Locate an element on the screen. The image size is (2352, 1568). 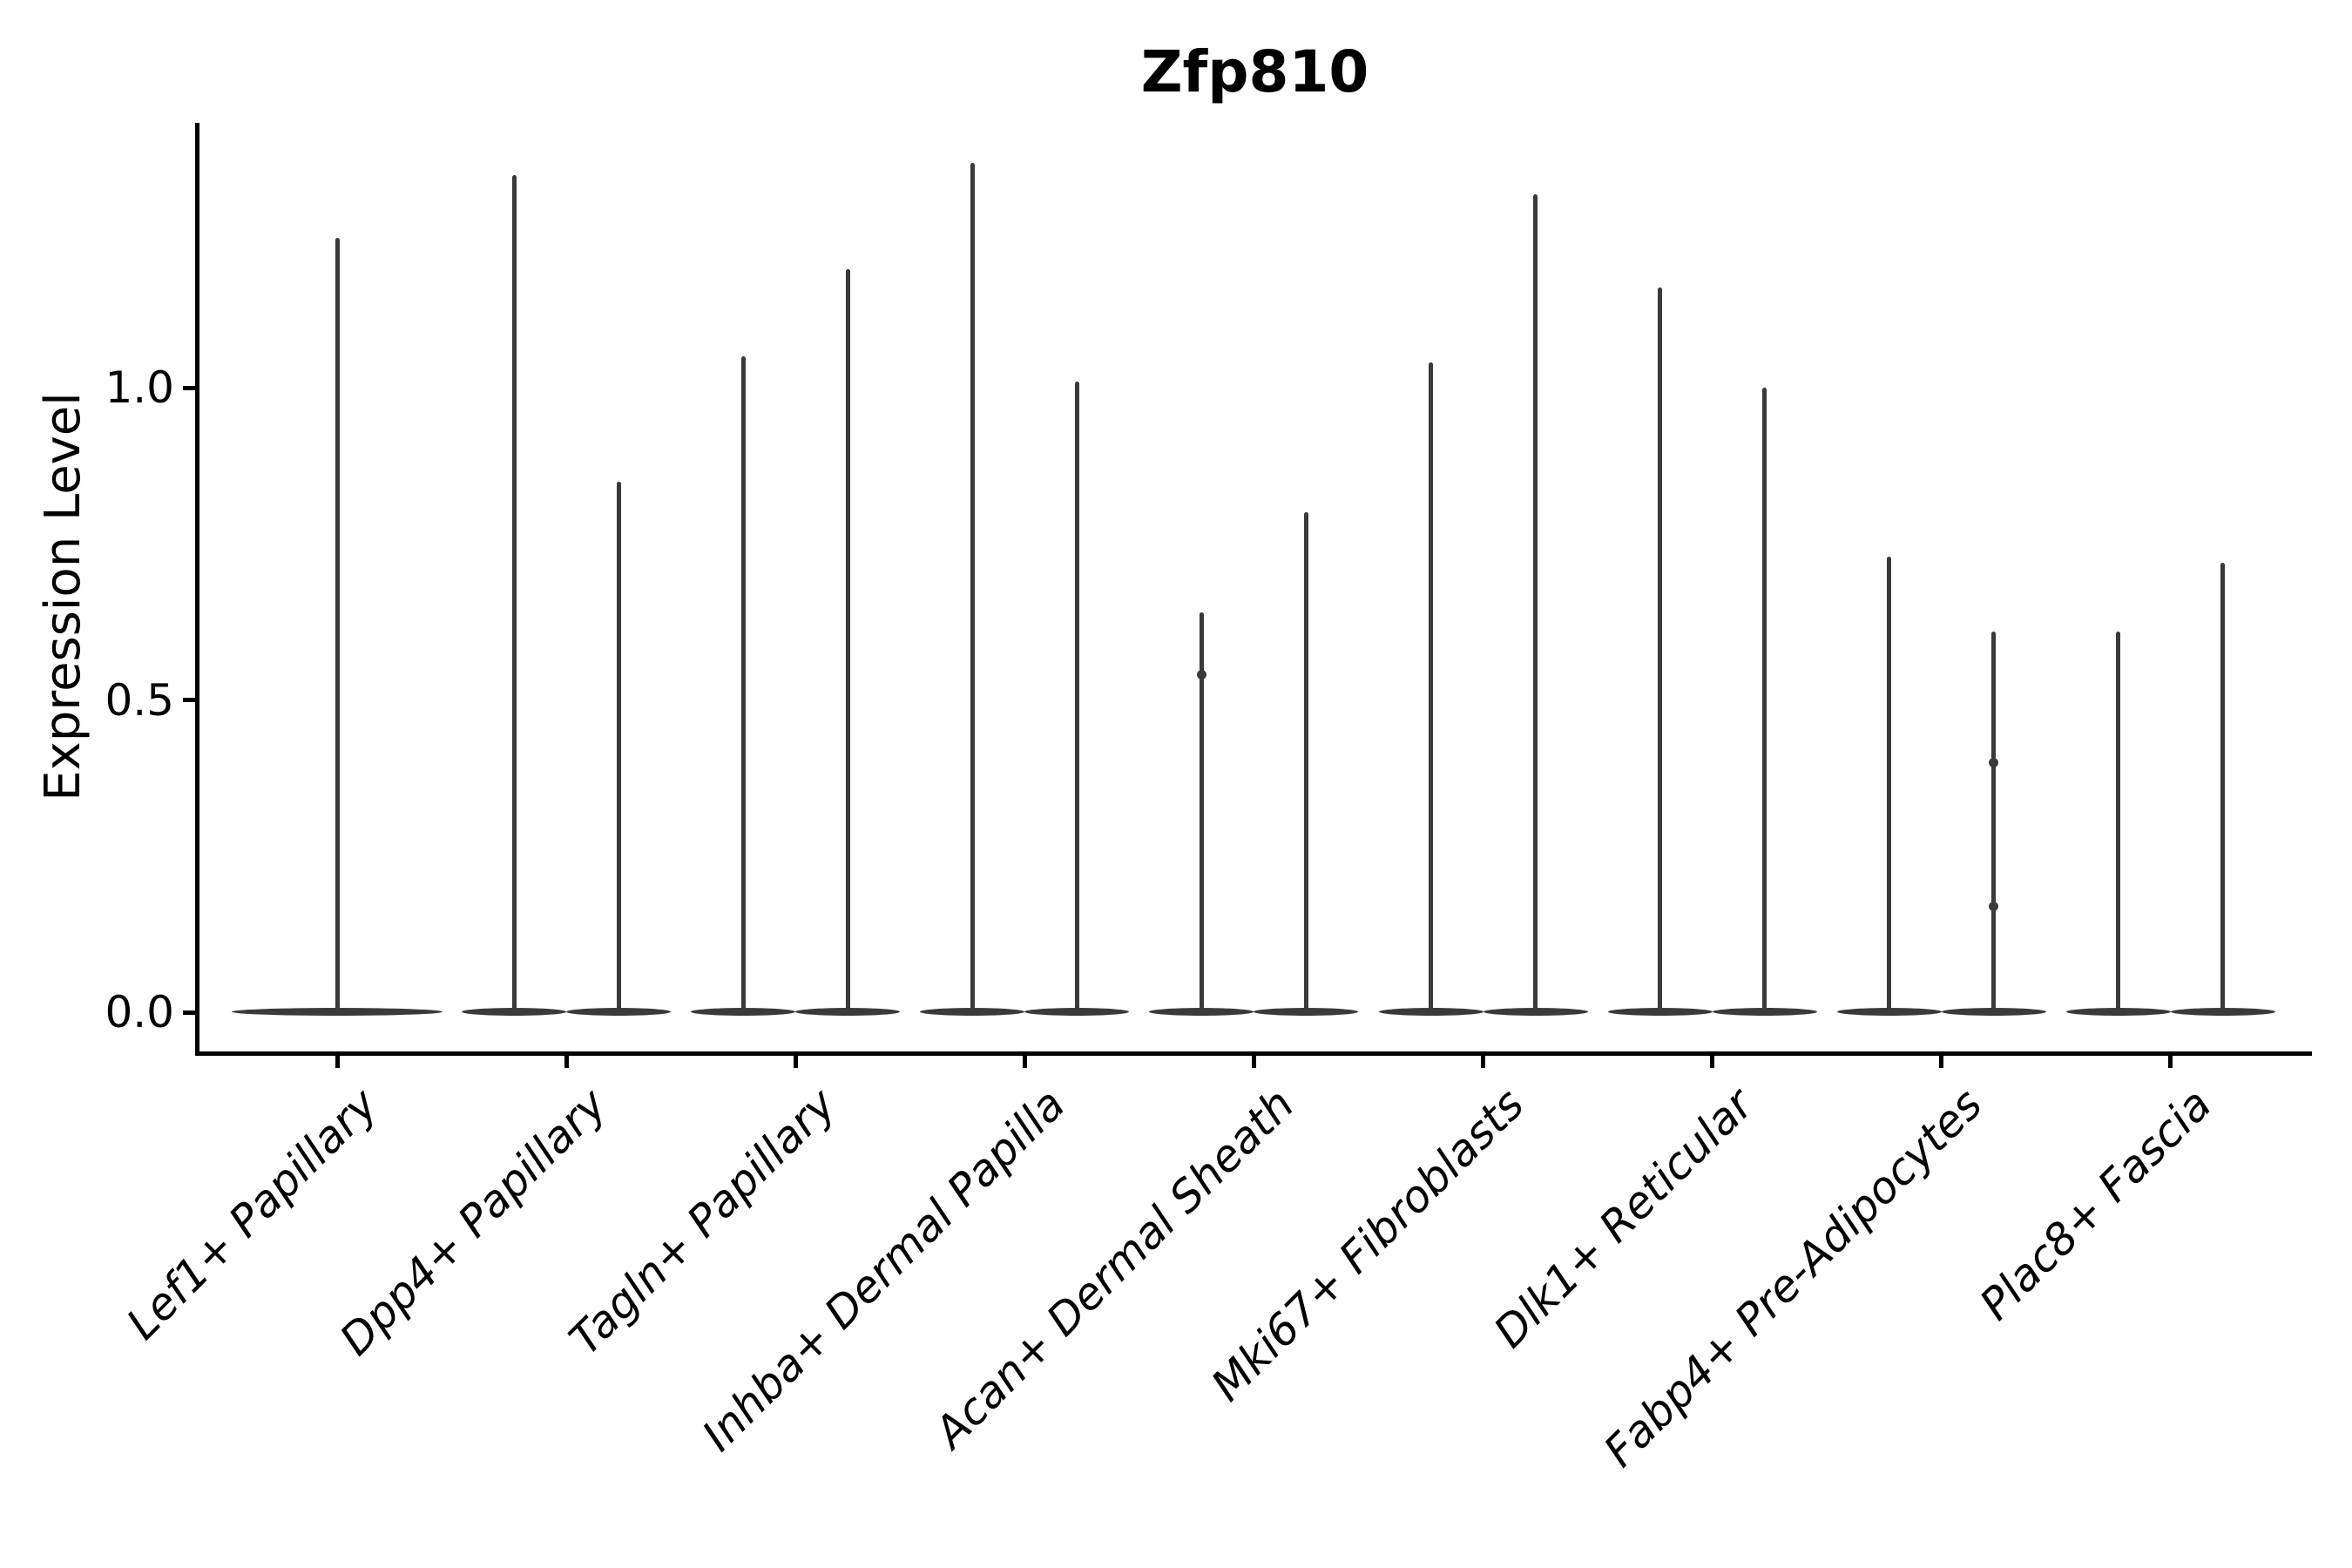
y-axis-spine is located at coordinates (197, 588).